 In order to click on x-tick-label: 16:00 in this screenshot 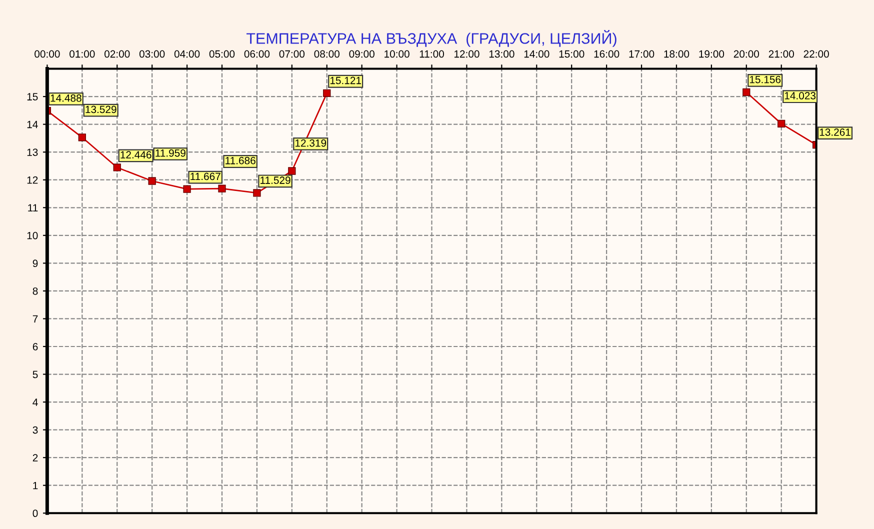, I will do `click(607, 54)`.